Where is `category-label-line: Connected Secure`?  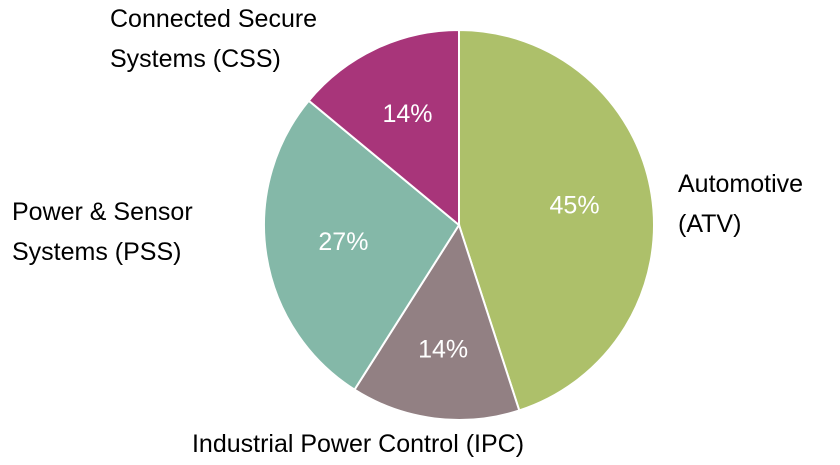
category-label-line: Connected Secure is located at coordinates (213, 19).